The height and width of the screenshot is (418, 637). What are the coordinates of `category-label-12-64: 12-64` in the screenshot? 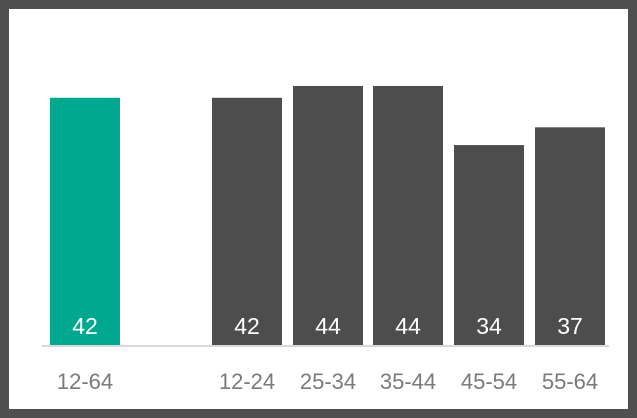 It's located at (85, 381).